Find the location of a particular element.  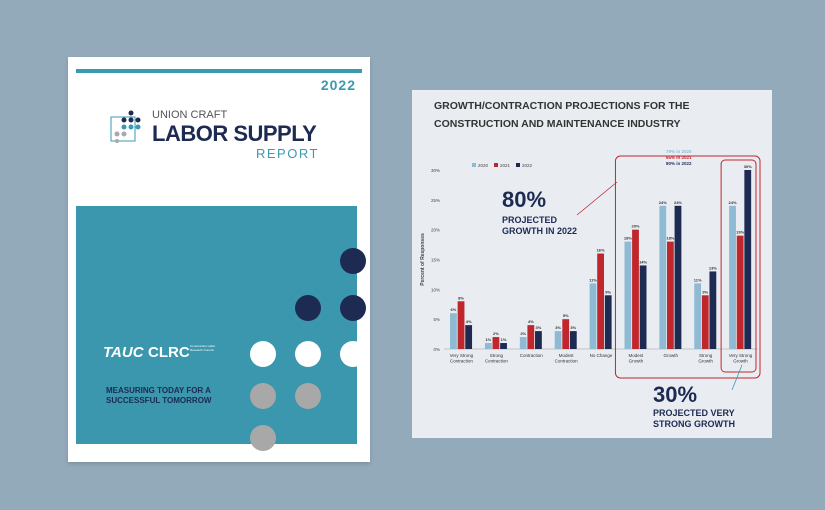

box-note: 79% in 2020 is located at coordinates (679, 151).